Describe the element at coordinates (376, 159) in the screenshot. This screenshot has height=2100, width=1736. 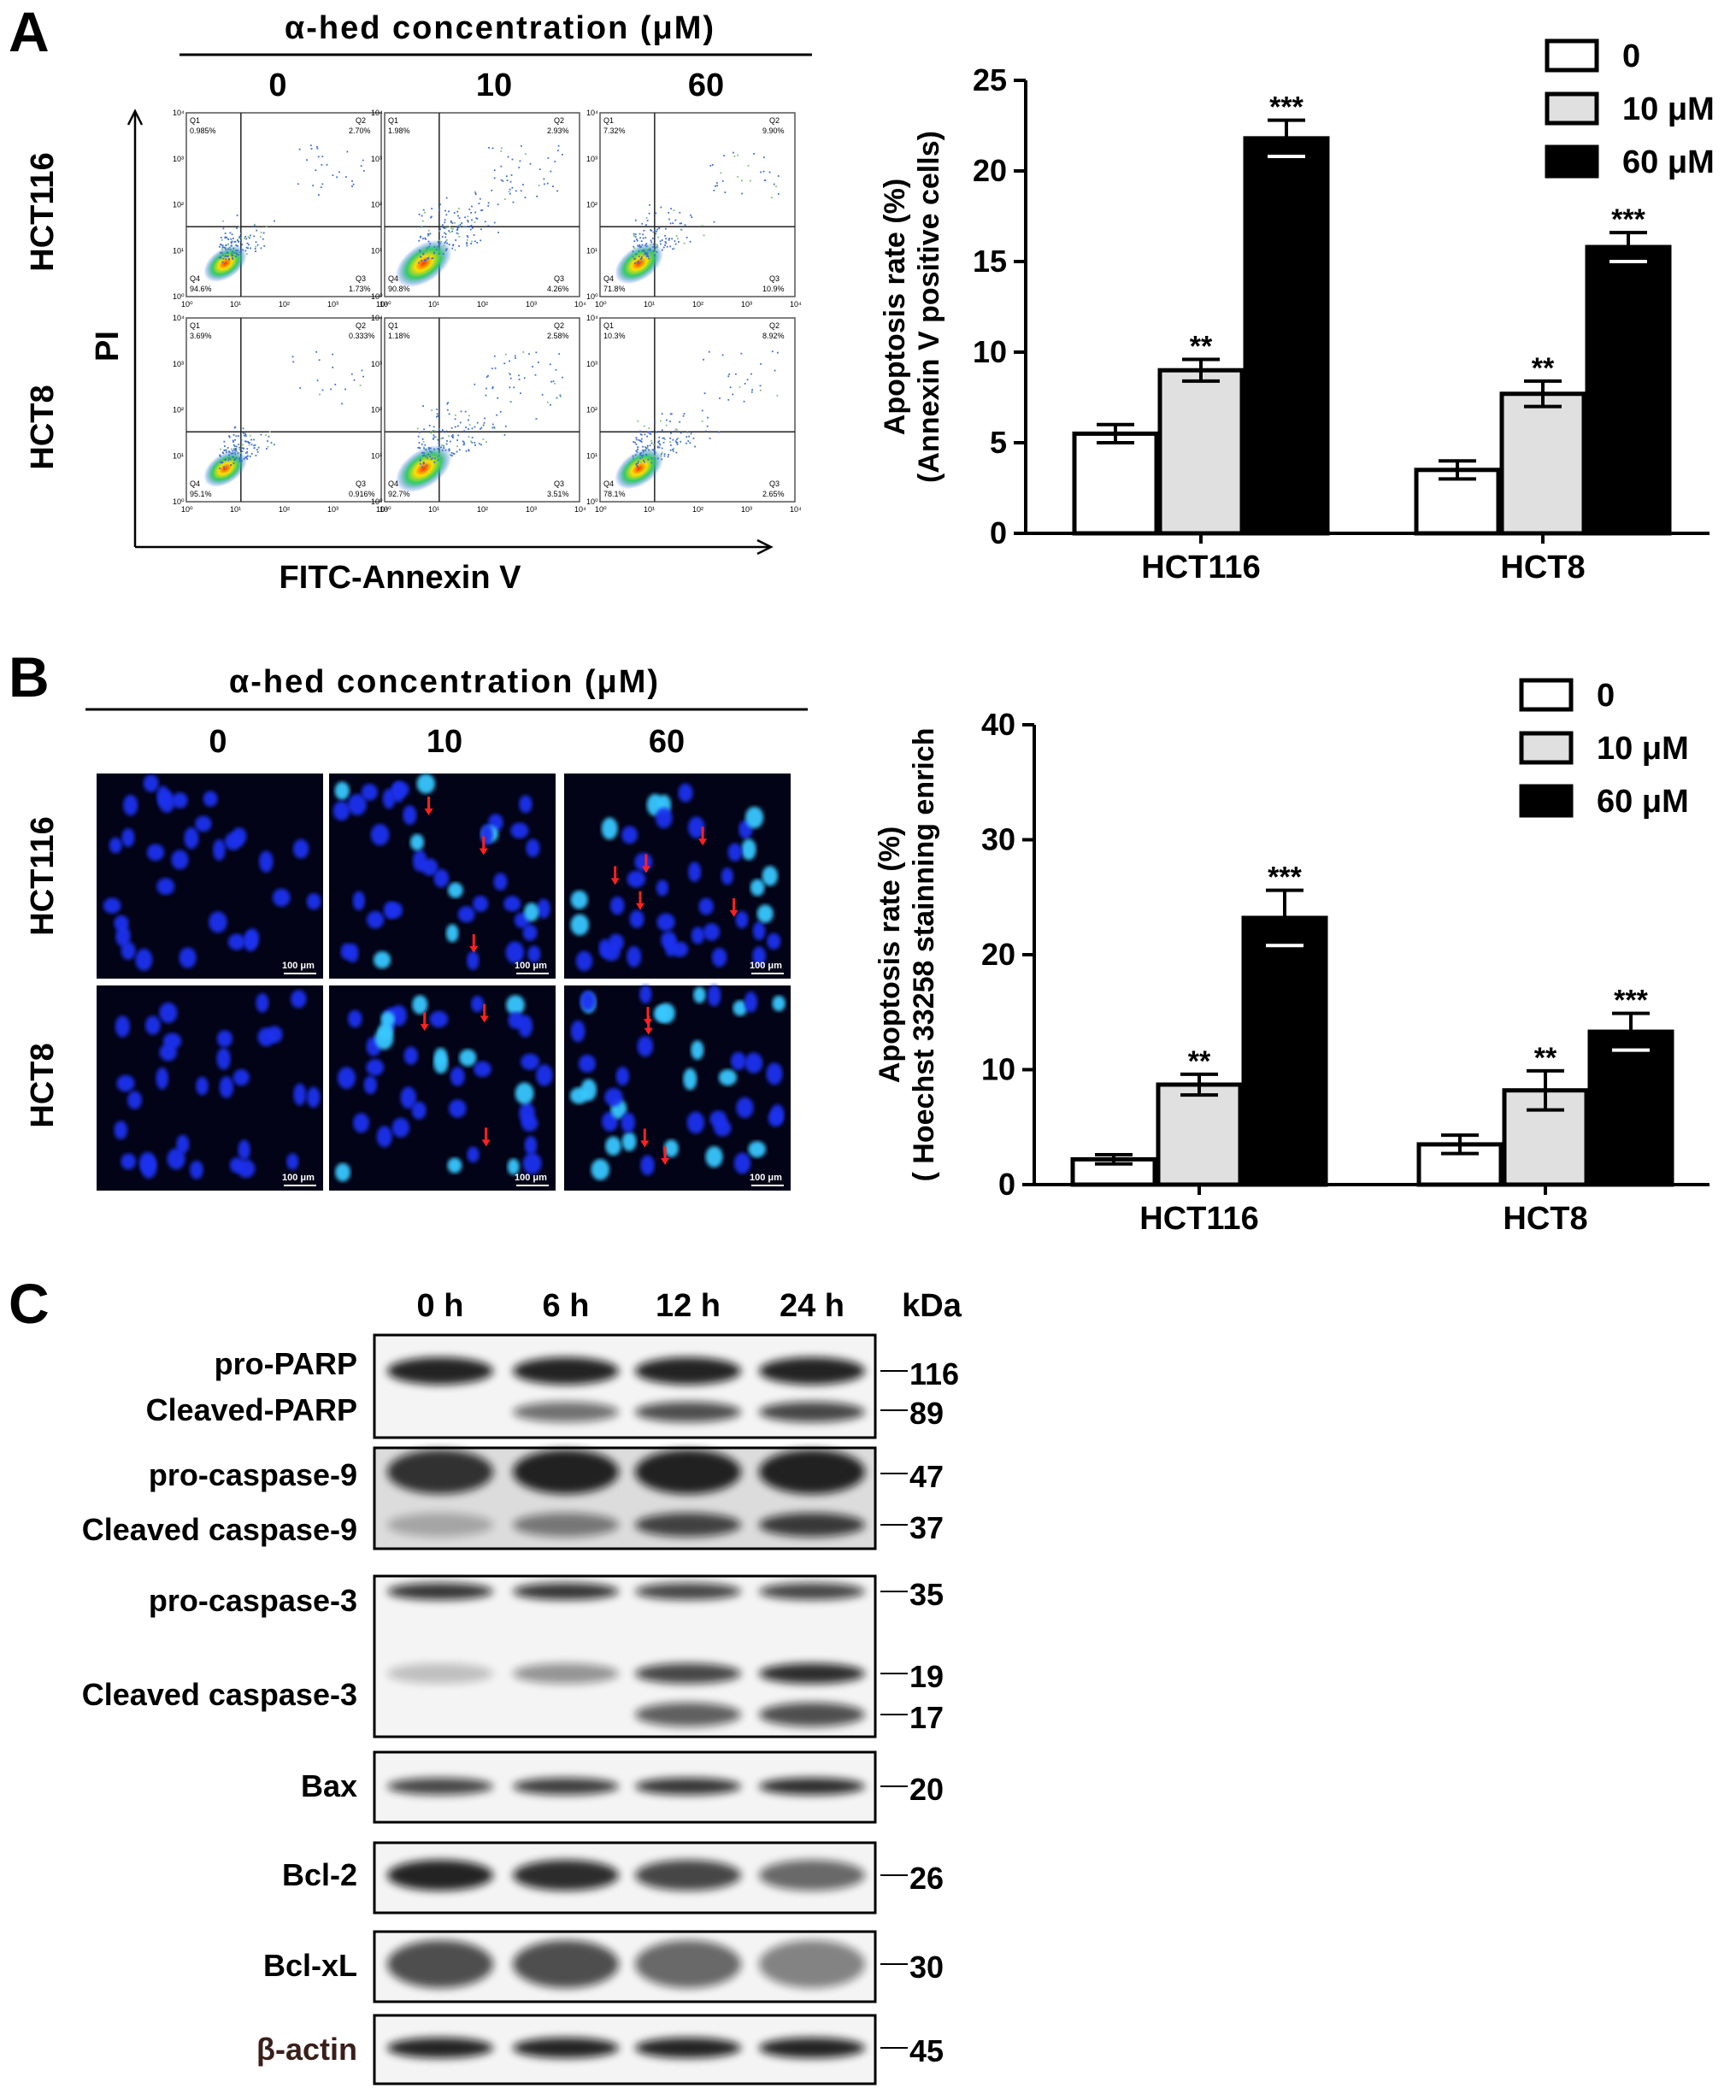
I see `flow-y-tick: 10³` at that location.